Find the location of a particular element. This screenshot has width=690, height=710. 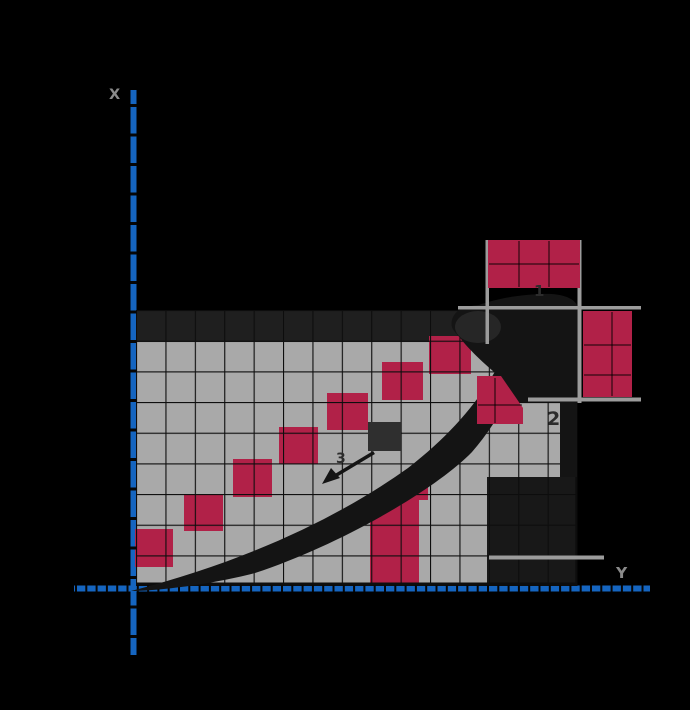

x-axis-label: X is located at coordinates (114, 95).